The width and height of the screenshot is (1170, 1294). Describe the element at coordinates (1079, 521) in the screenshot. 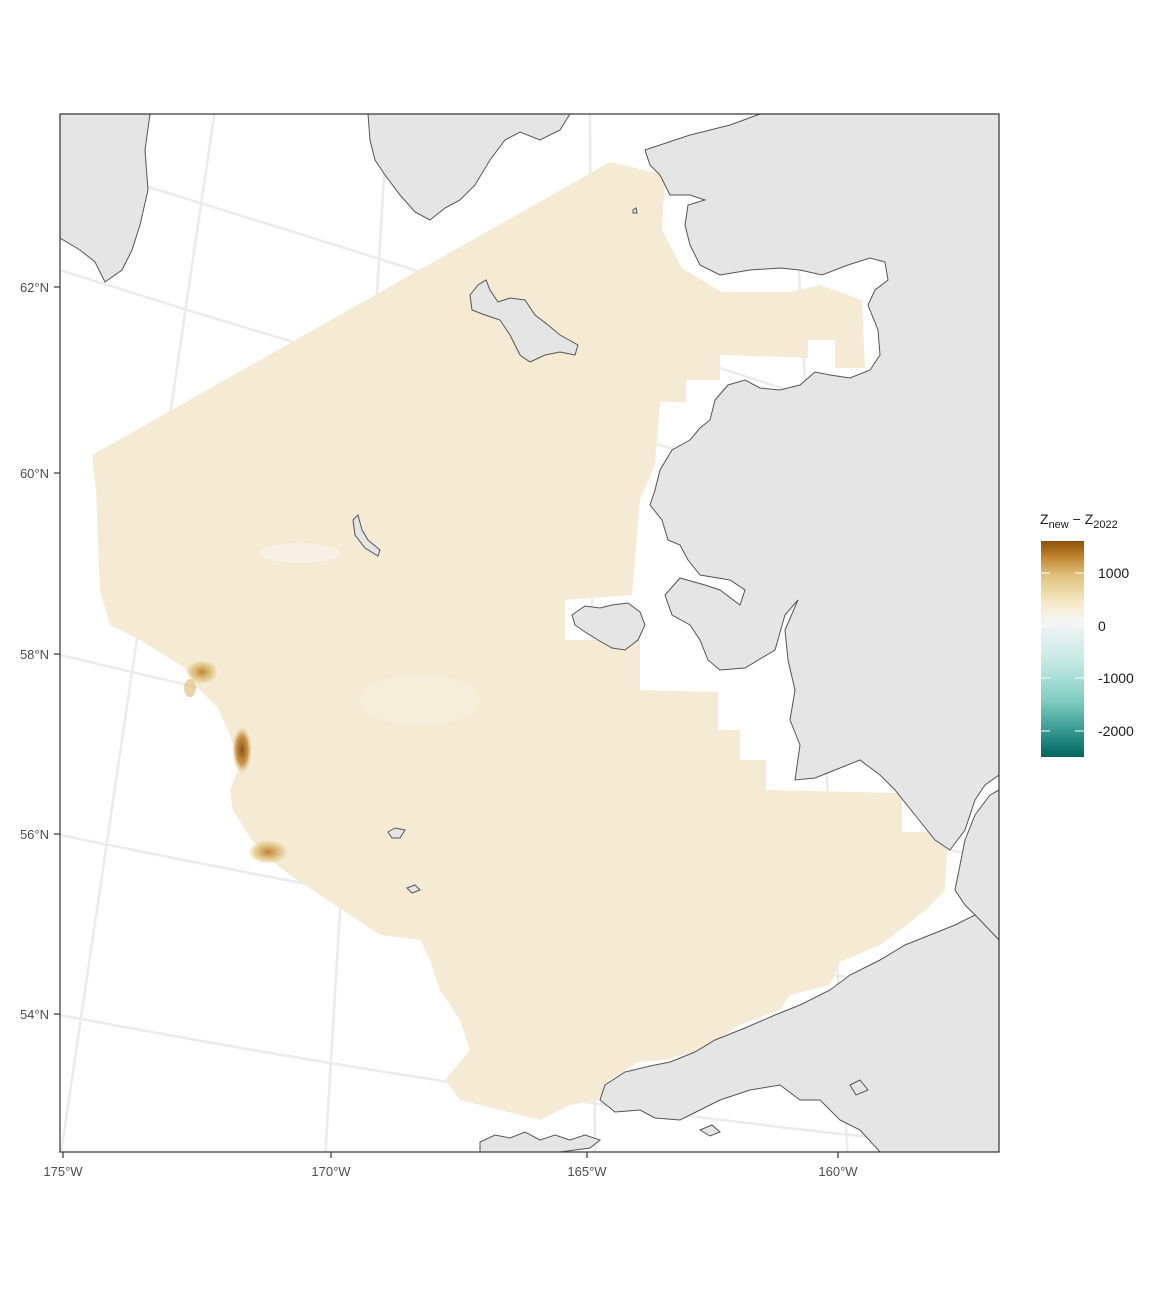

I see `legend-title: Znew − Z2022` at that location.